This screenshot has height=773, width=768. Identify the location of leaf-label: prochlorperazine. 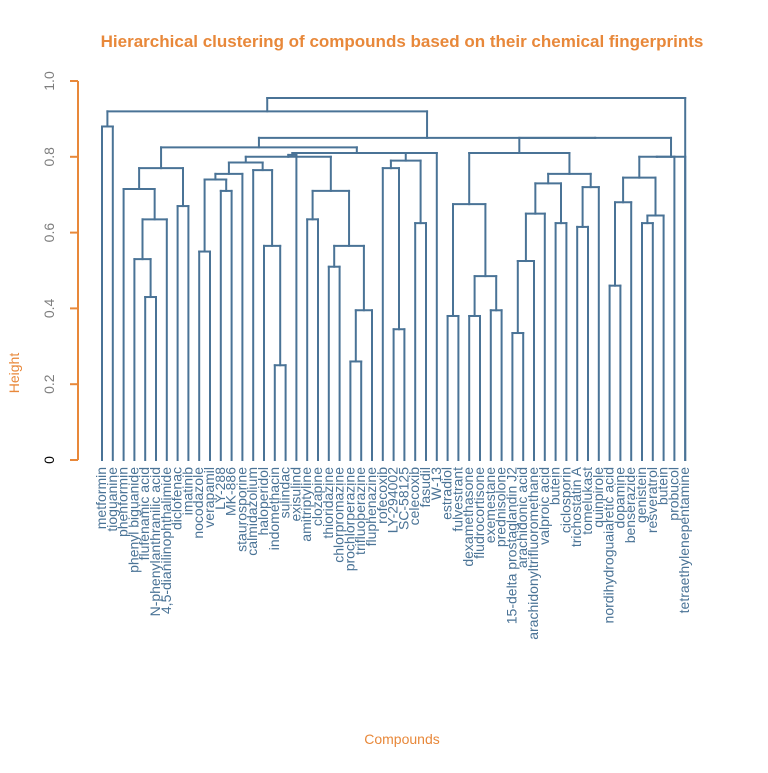
(349, 519).